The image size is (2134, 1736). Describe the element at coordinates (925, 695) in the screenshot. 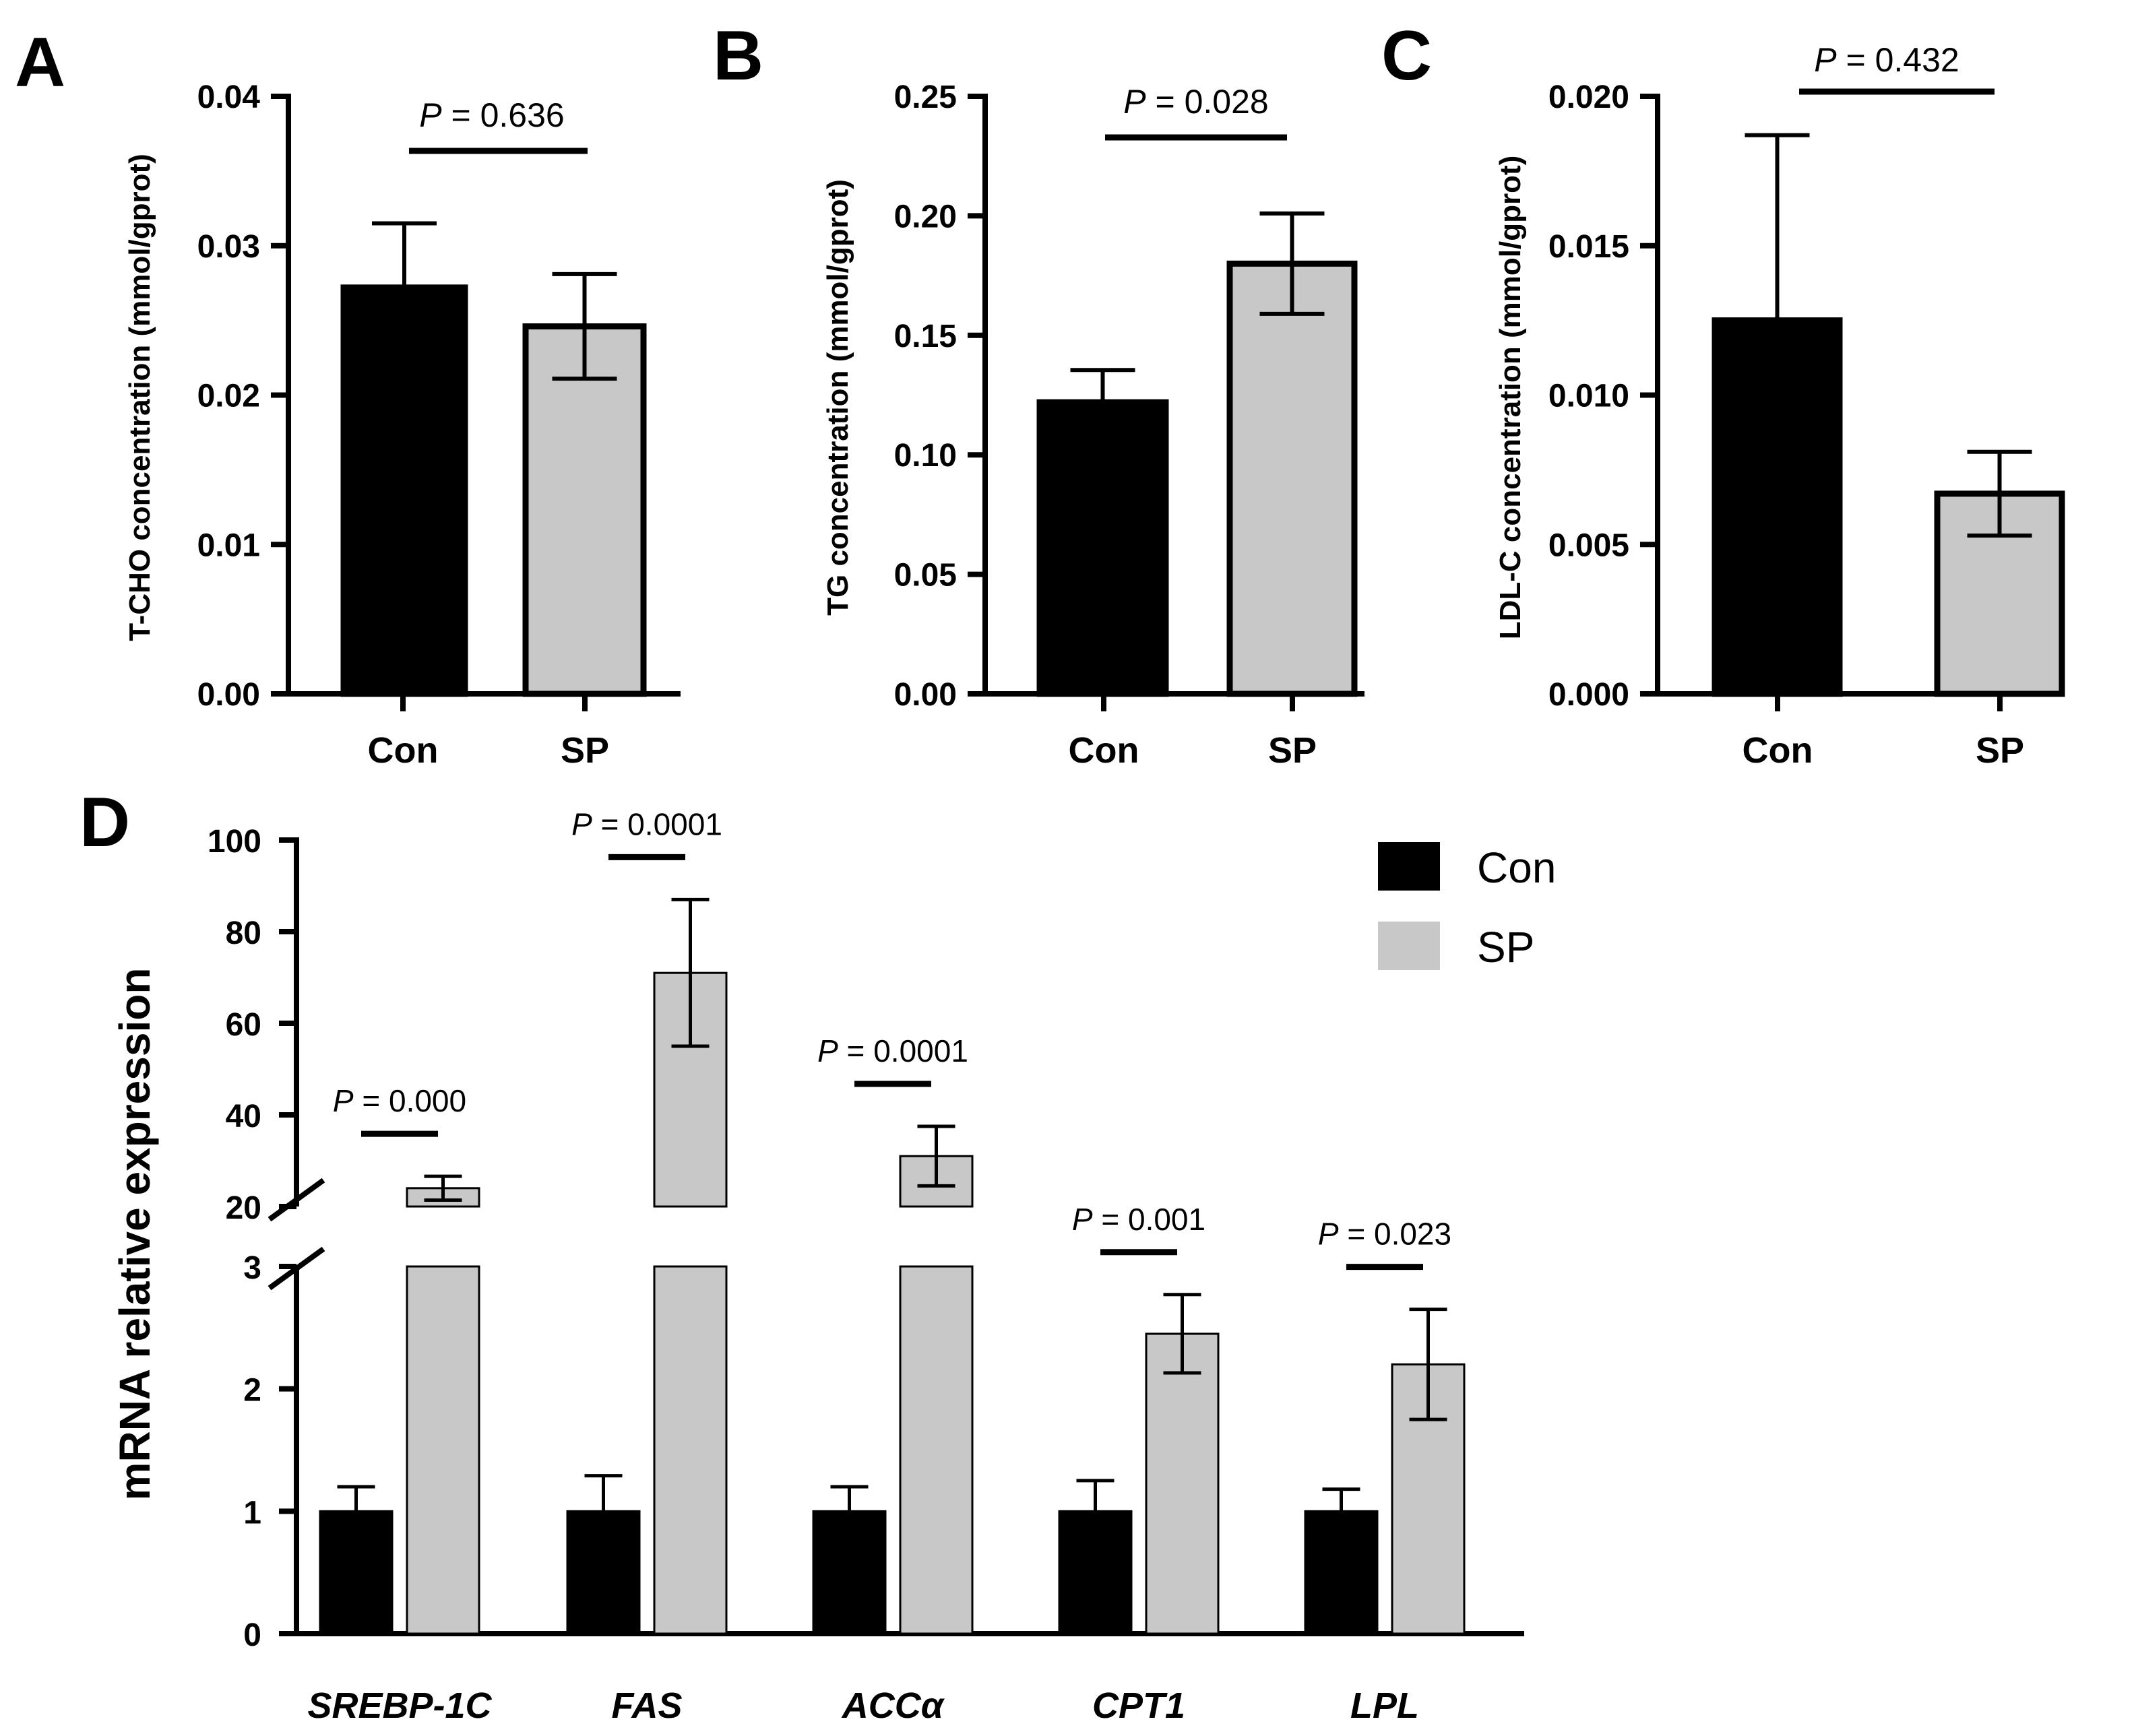

I see `chart-b-y-tick-label: 0.00` at that location.